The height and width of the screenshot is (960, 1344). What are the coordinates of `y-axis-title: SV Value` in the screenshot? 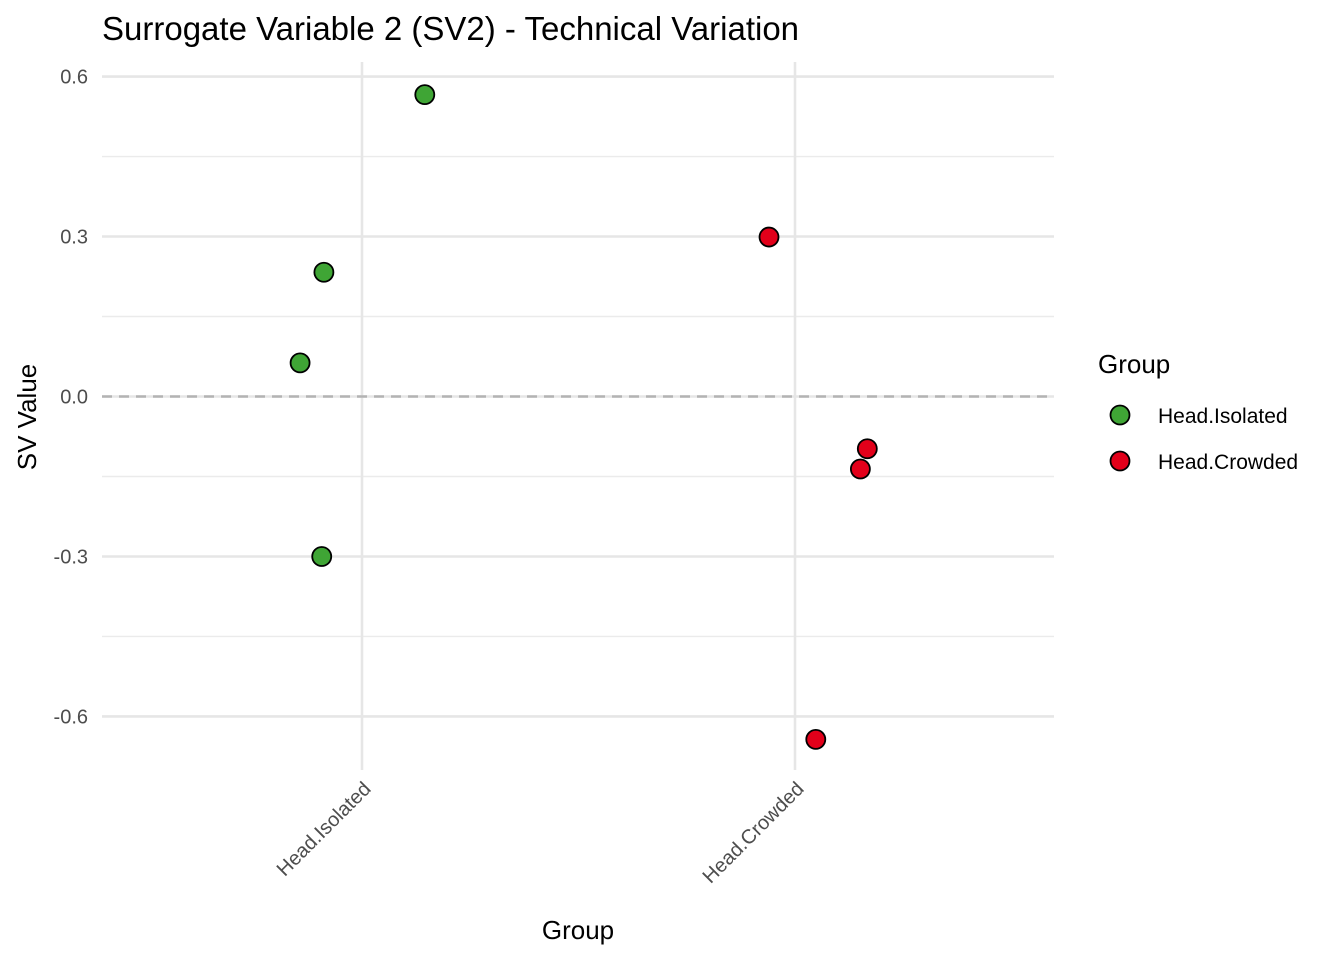 It's located at (27, 417).